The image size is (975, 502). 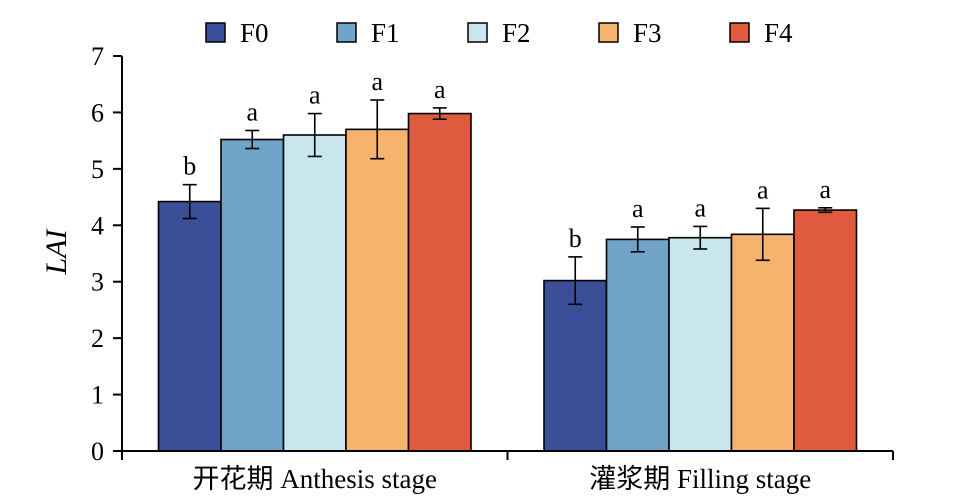 What do you see at coordinates (97, 169) in the screenshot?
I see `y-tick-label-5: 5` at bounding box center [97, 169].